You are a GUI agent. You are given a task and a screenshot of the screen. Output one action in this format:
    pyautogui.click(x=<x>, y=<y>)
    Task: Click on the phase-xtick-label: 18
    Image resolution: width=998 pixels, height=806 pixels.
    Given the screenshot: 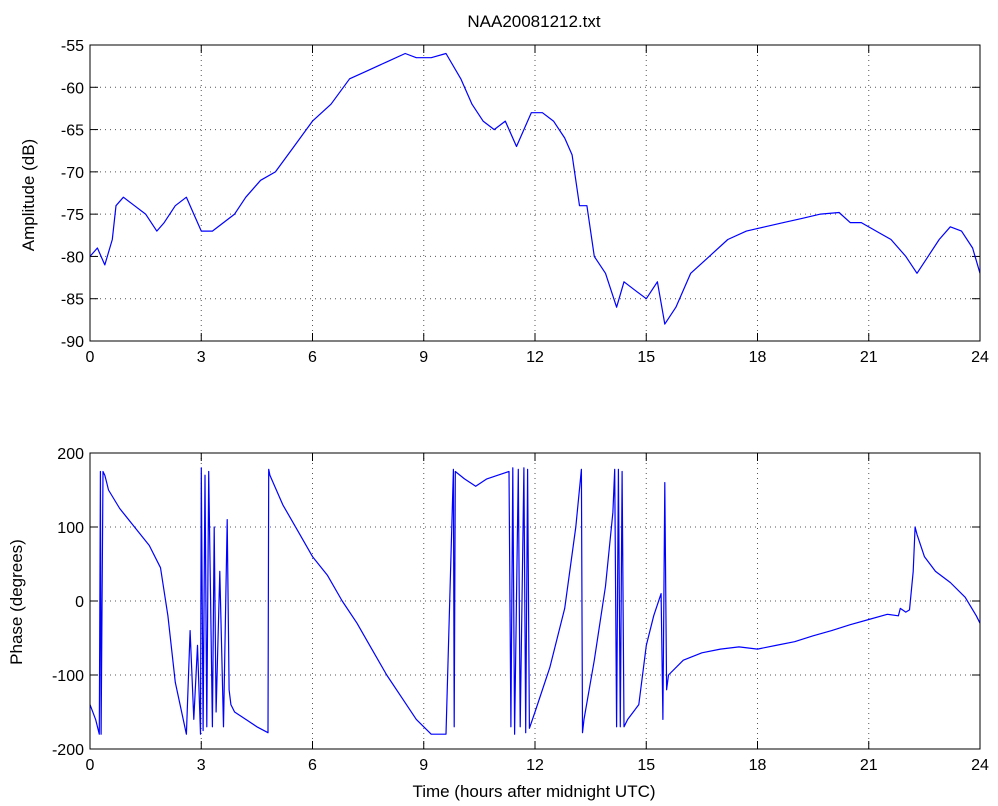 What is the action you would take?
    pyautogui.click(x=758, y=765)
    